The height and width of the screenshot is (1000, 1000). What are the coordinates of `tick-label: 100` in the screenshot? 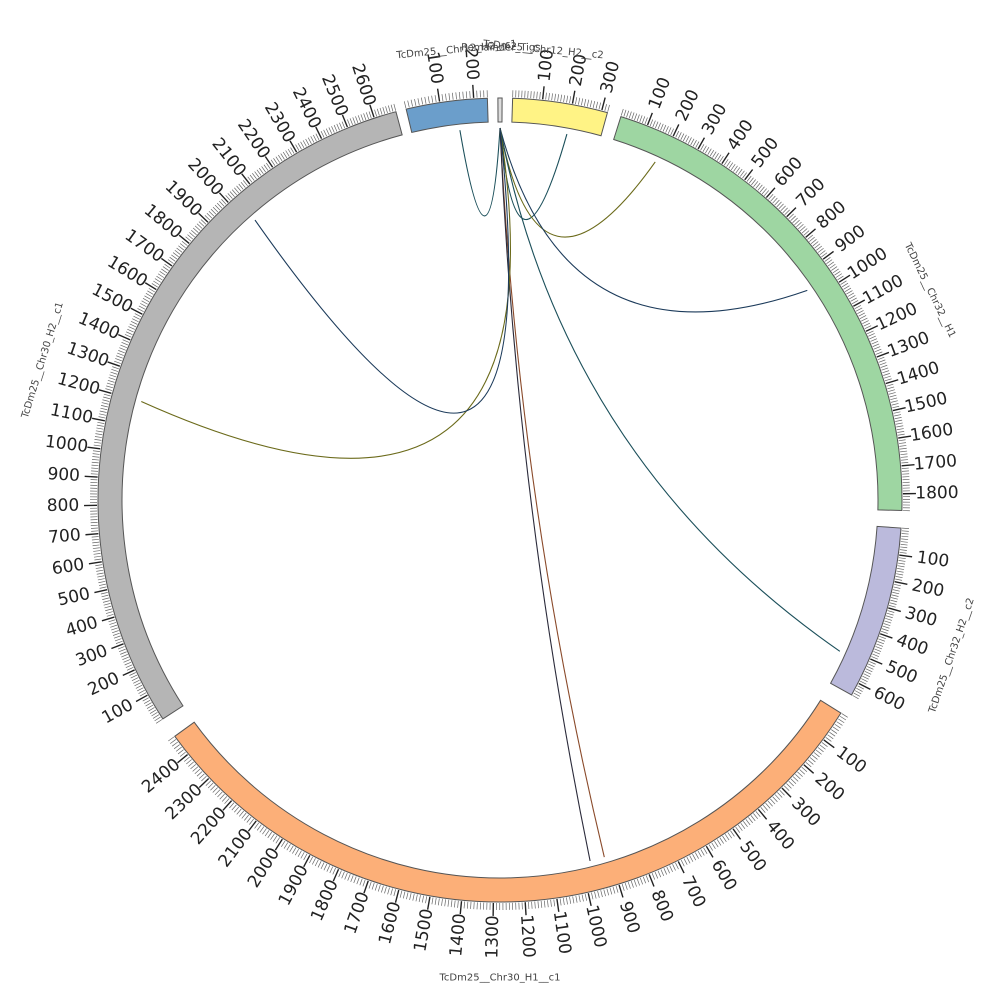 It's located at (546, 65).